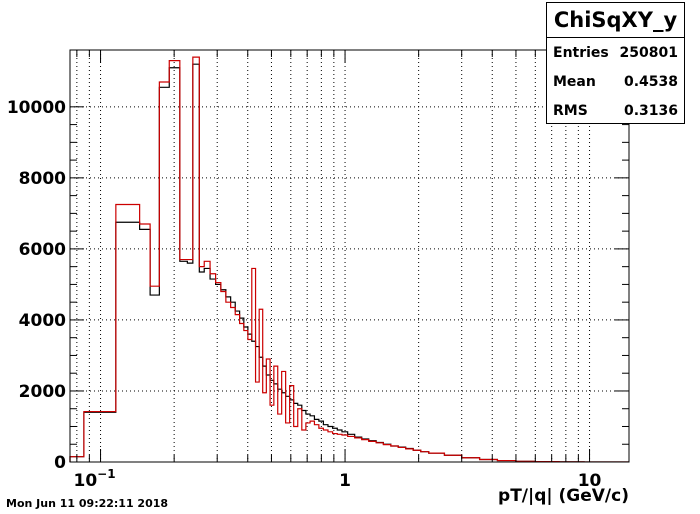 The width and height of the screenshot is (700, 514). I want to click on stats-title: ChiSqXY_y, so click(615, 20).